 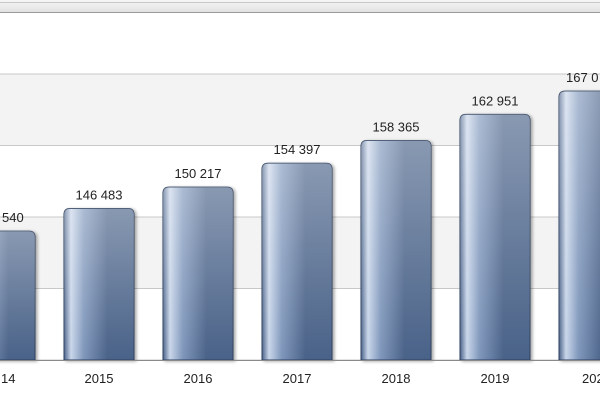 What do you see at coordinates (198, 173) in the screenshot?
I see `value-label-2016: 150 217` at bounding box center [198, 173].